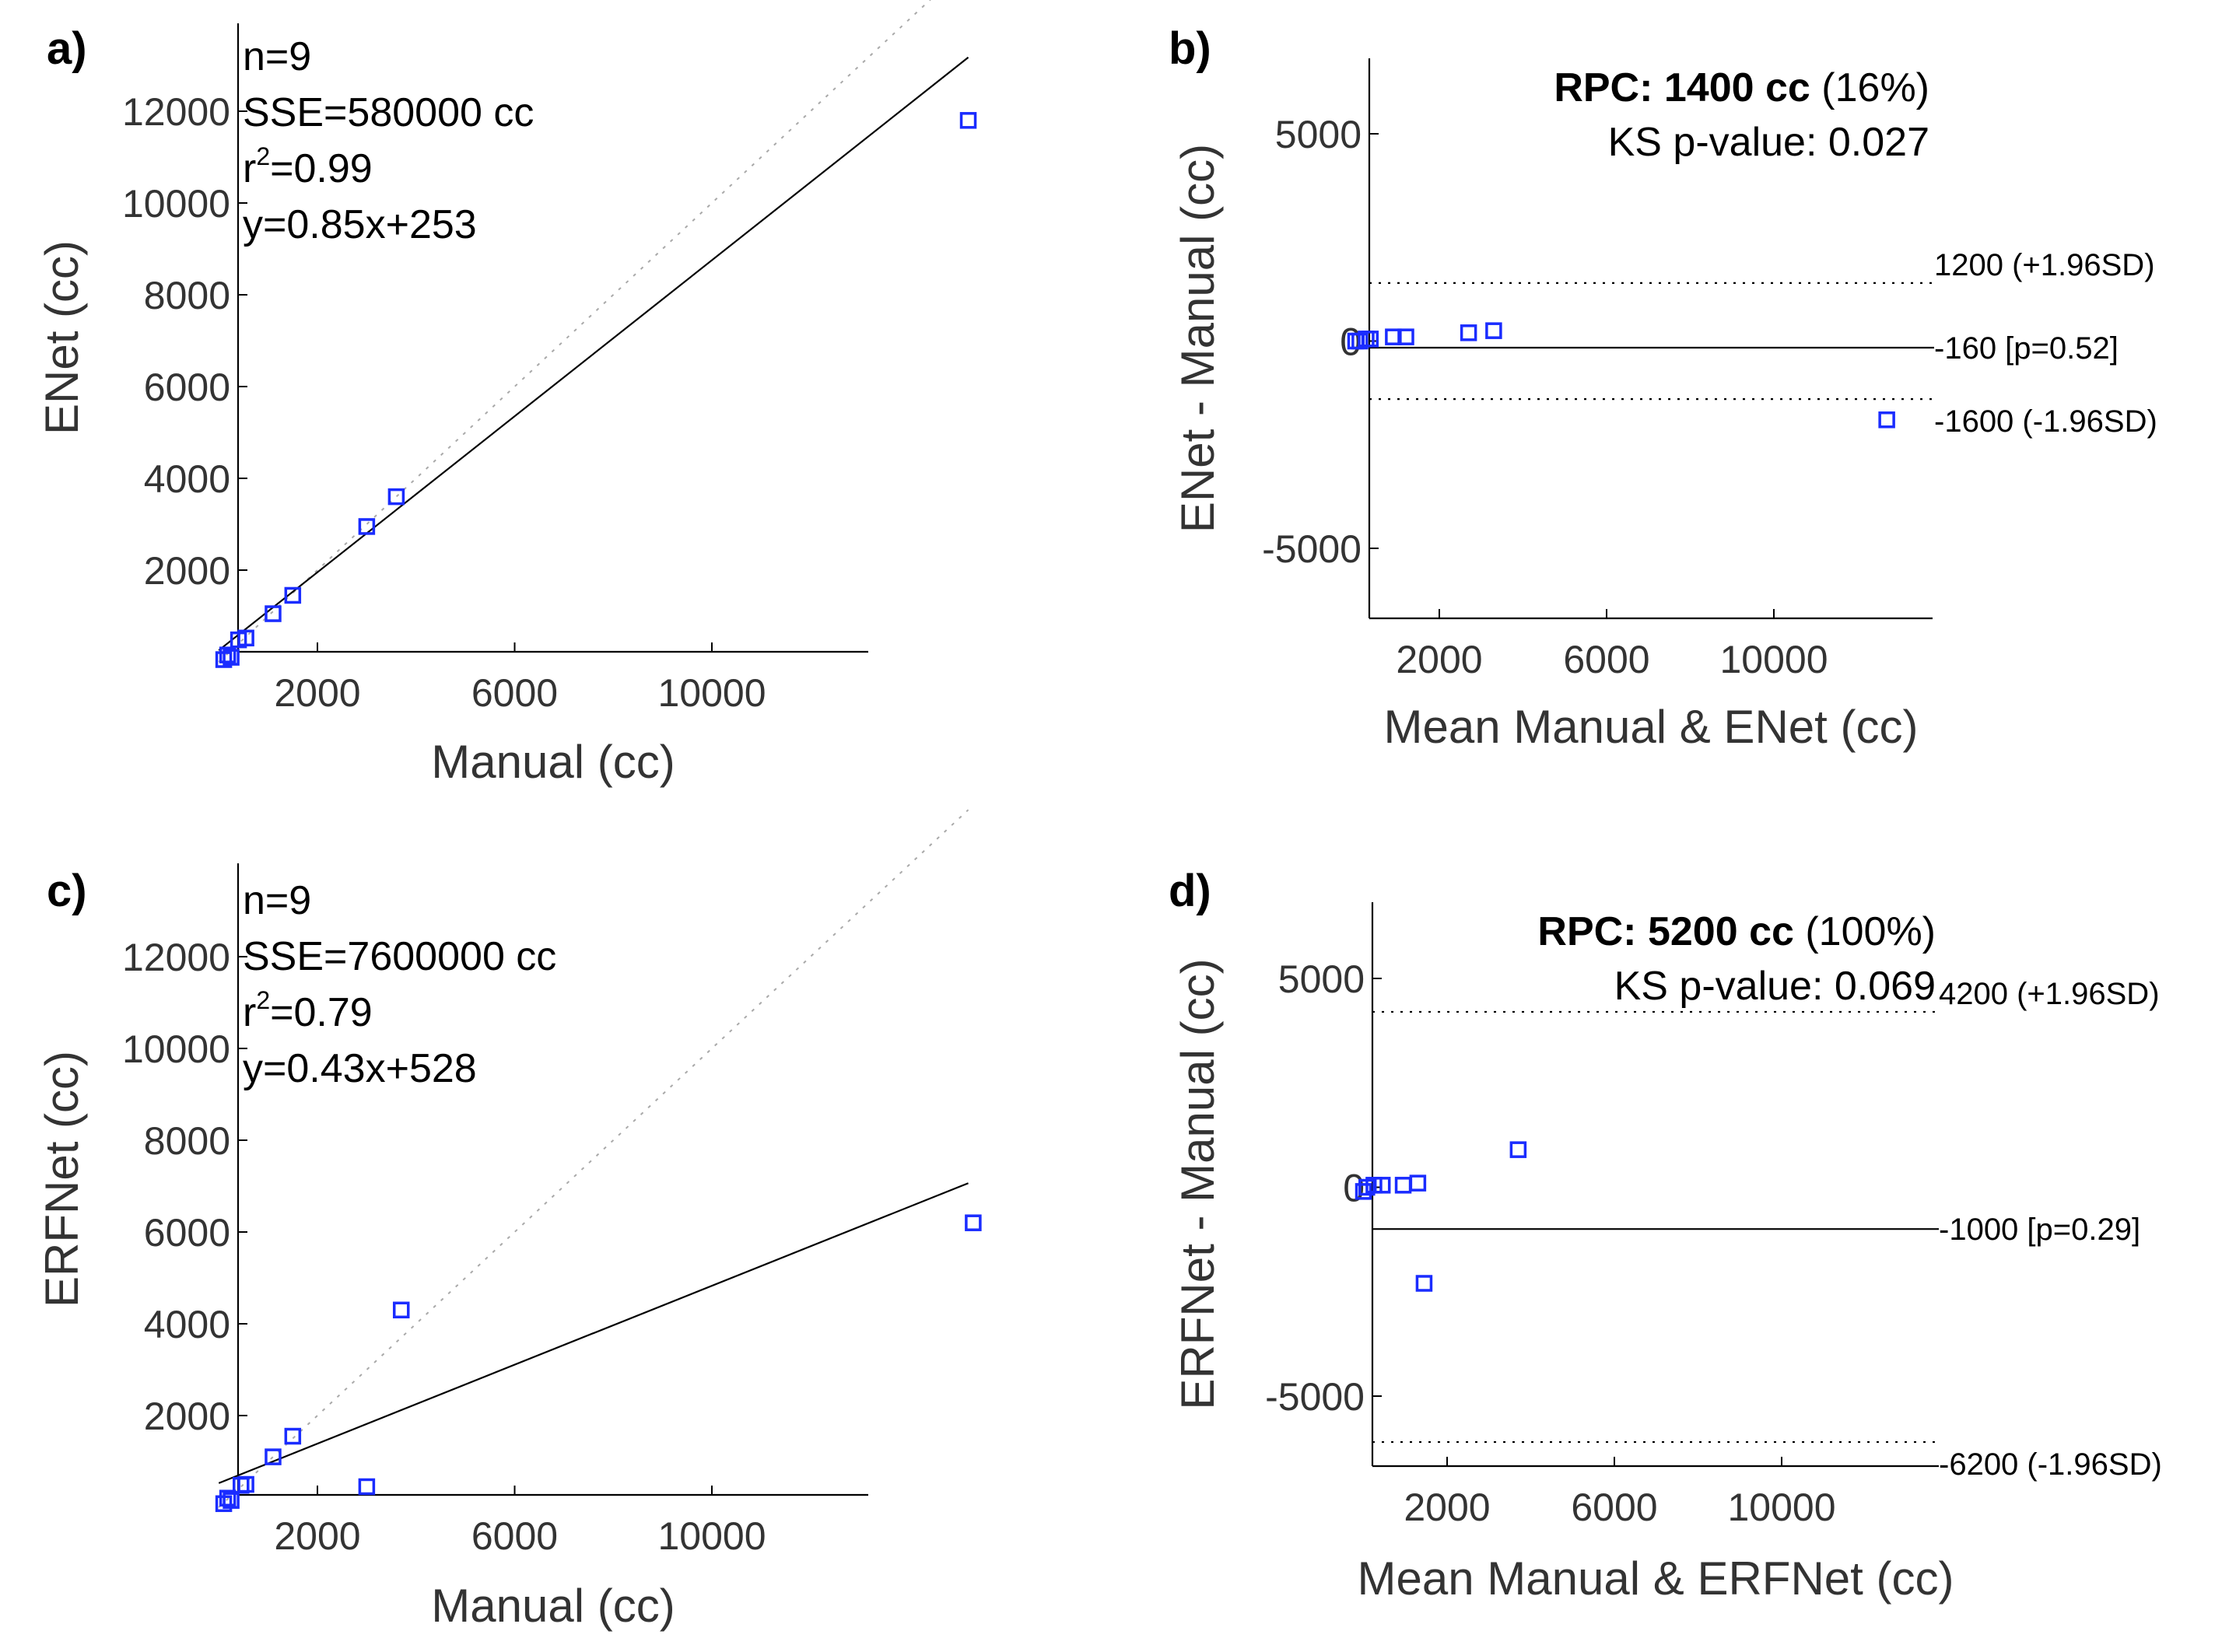  What do you see at coordinates (2049, 994) in the screenshot?
I see `upper-limit-label: 4200 (+1.96SD)` at bounding box center [2049, 994].